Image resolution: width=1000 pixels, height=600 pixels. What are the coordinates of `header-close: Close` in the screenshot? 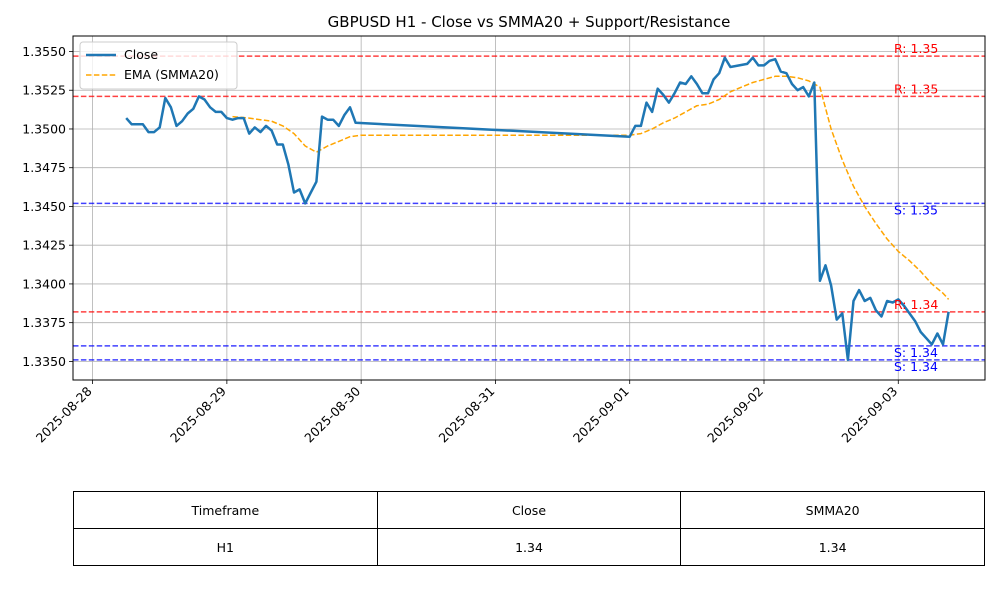 It's located at (529, 510).